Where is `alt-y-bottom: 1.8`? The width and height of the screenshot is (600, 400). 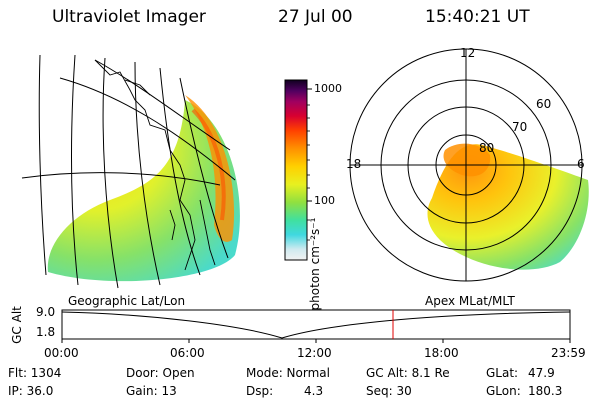
alt-y-bottom: 1.8 is located at coordinates (46, 332).